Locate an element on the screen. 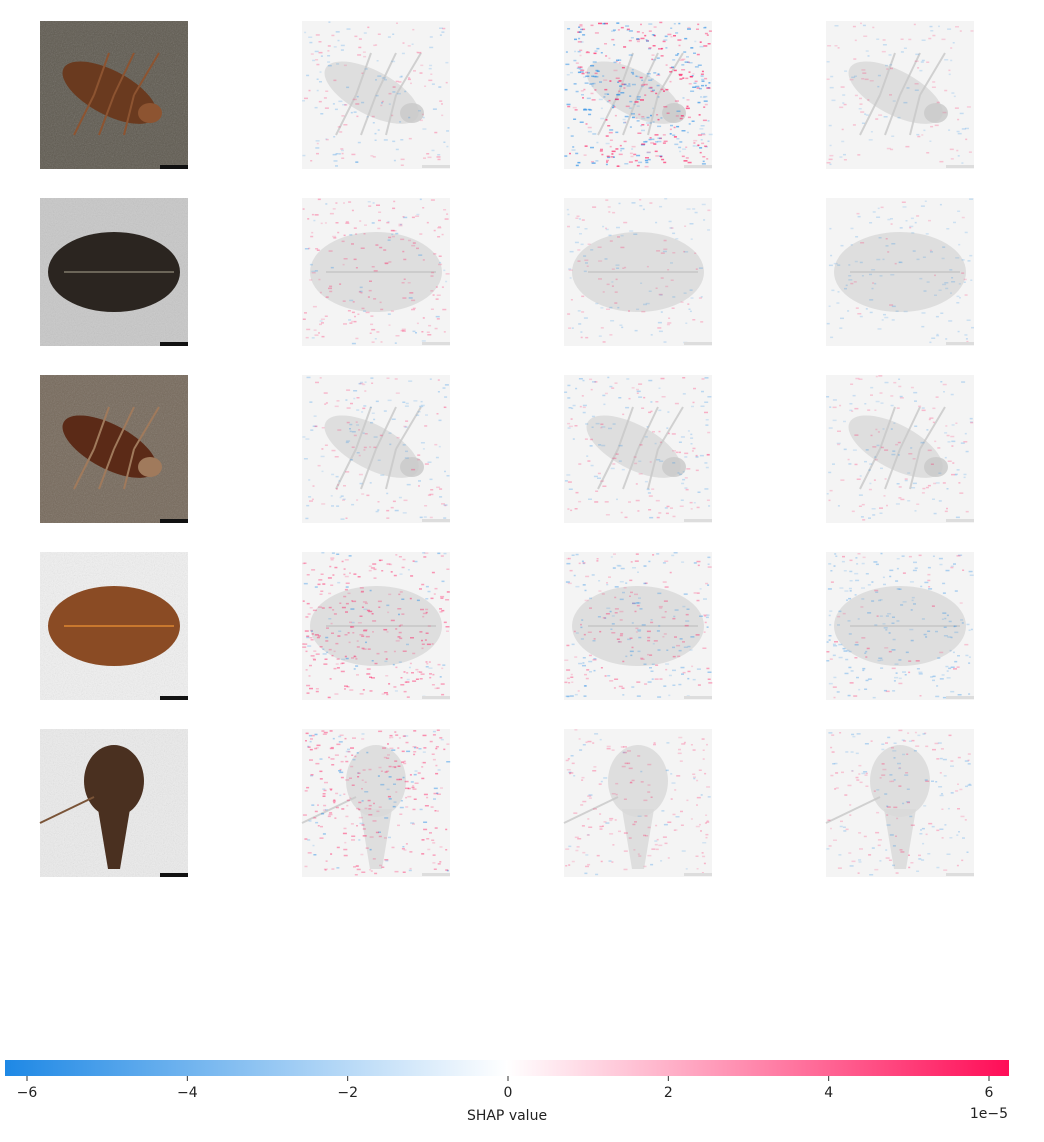 This screenshot has height=1142, width=1044. insect-body is located at coordinates (114, 781).